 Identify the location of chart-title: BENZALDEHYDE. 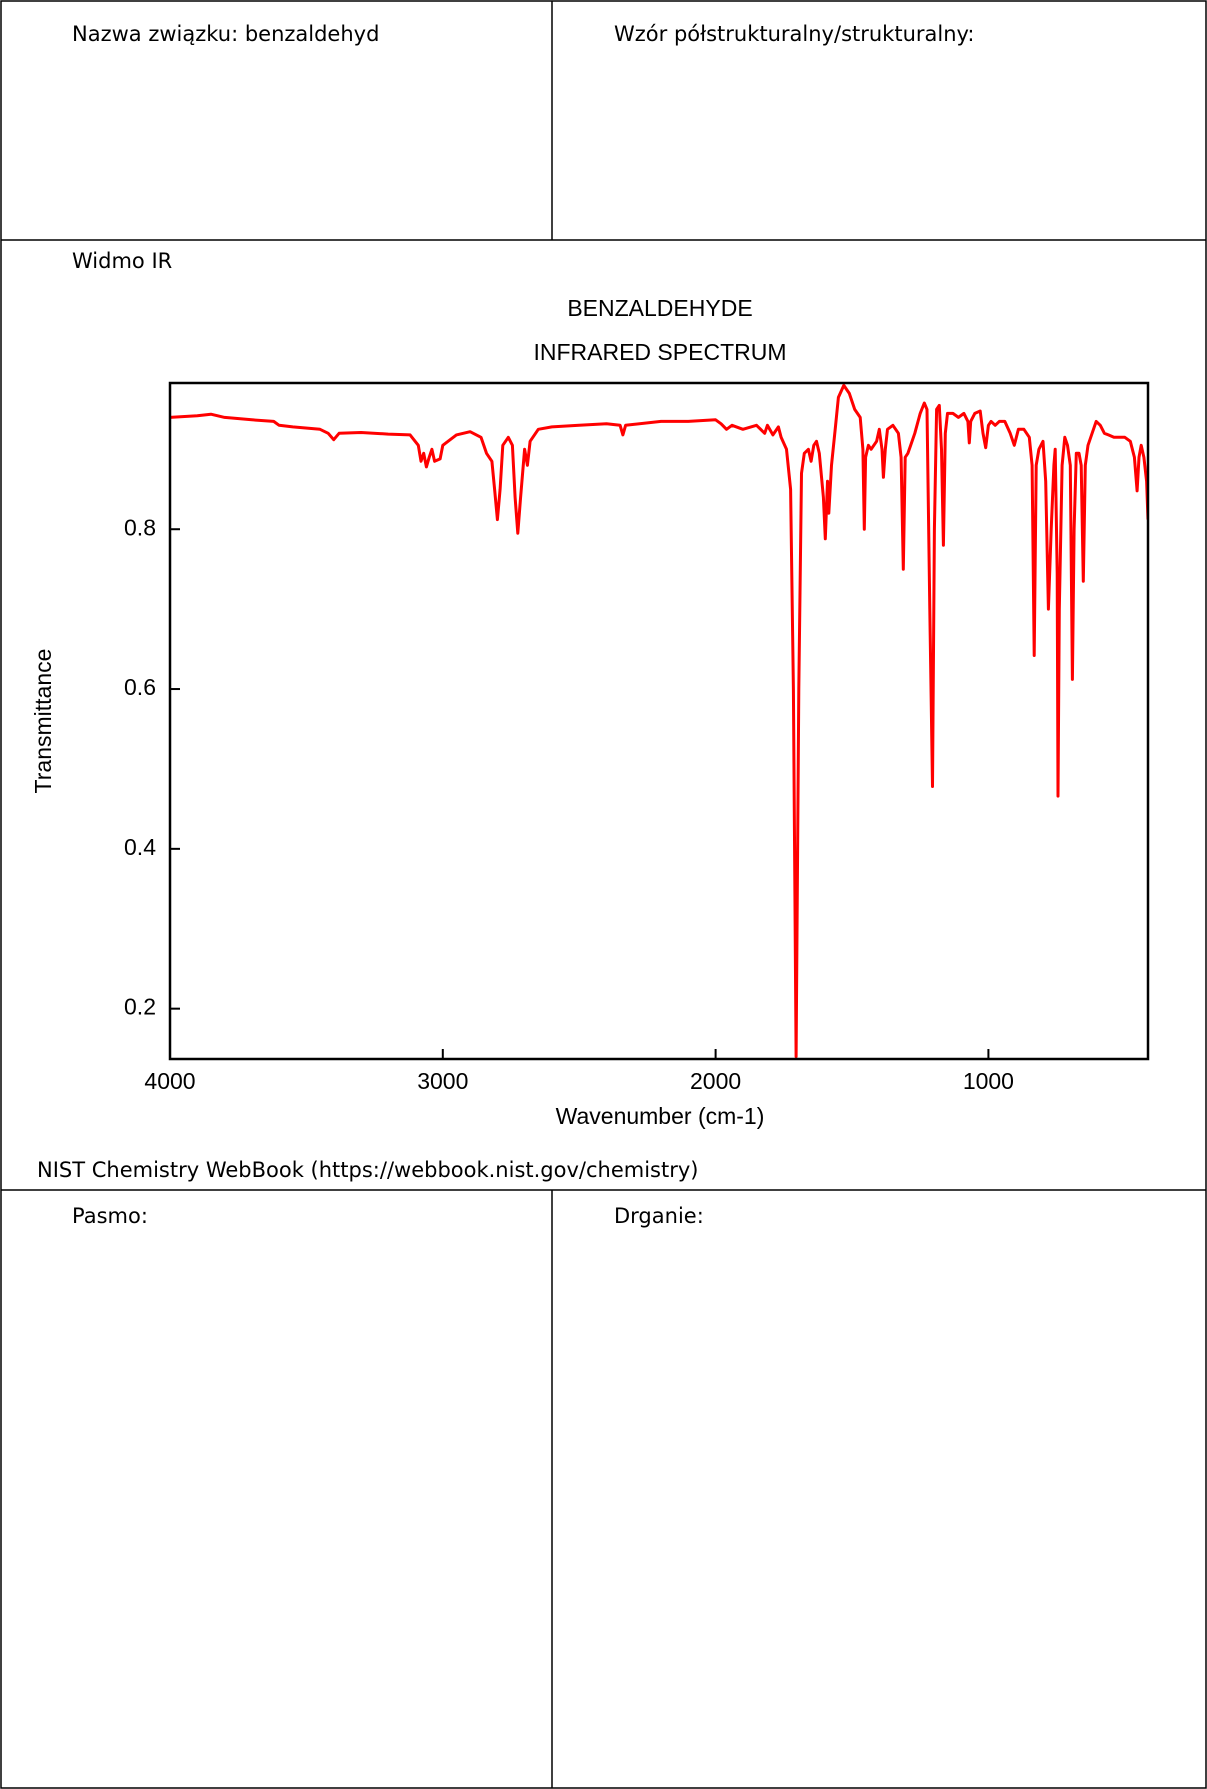
(659, 308).